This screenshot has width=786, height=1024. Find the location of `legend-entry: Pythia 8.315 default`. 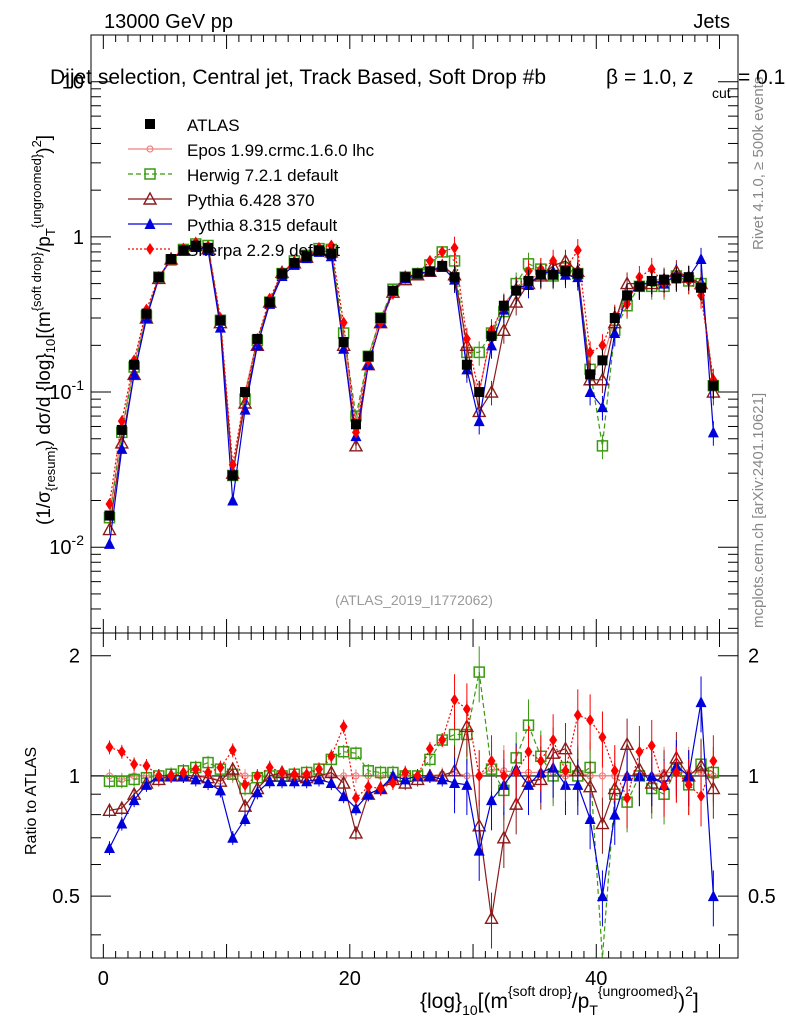

legend-entry: Pythia 8.315 default is located at coordinates (233, 225).